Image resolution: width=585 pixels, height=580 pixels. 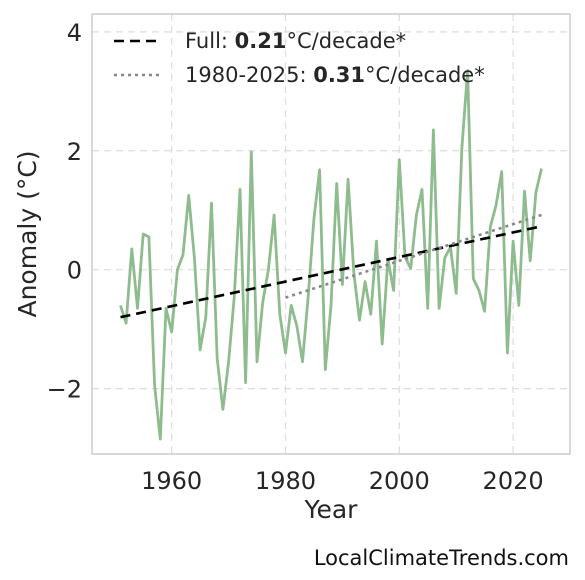 What do you see at coordinates (441, 558) in the screenshot?
I see `site-credit: LocalClimateTrends.com` at bounding box center [441, 558].